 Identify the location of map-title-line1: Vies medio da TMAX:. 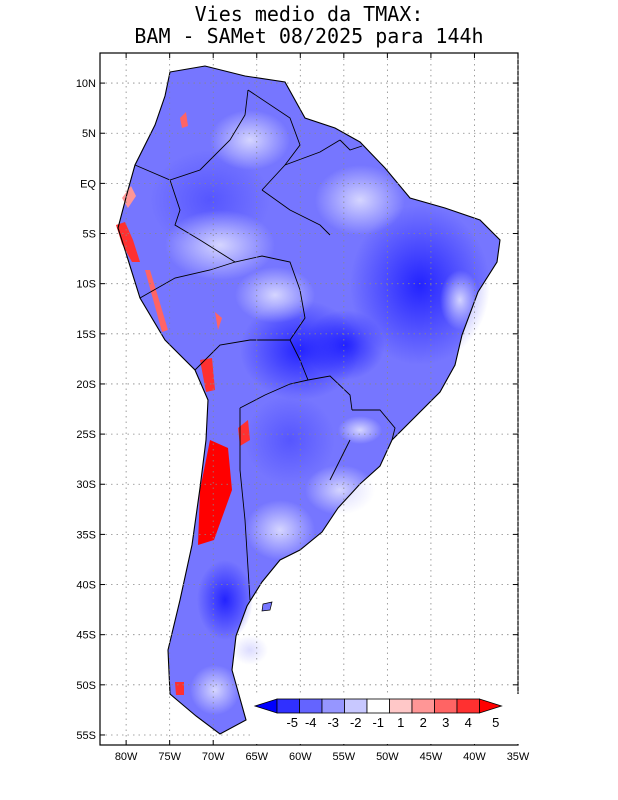
(309, 14).